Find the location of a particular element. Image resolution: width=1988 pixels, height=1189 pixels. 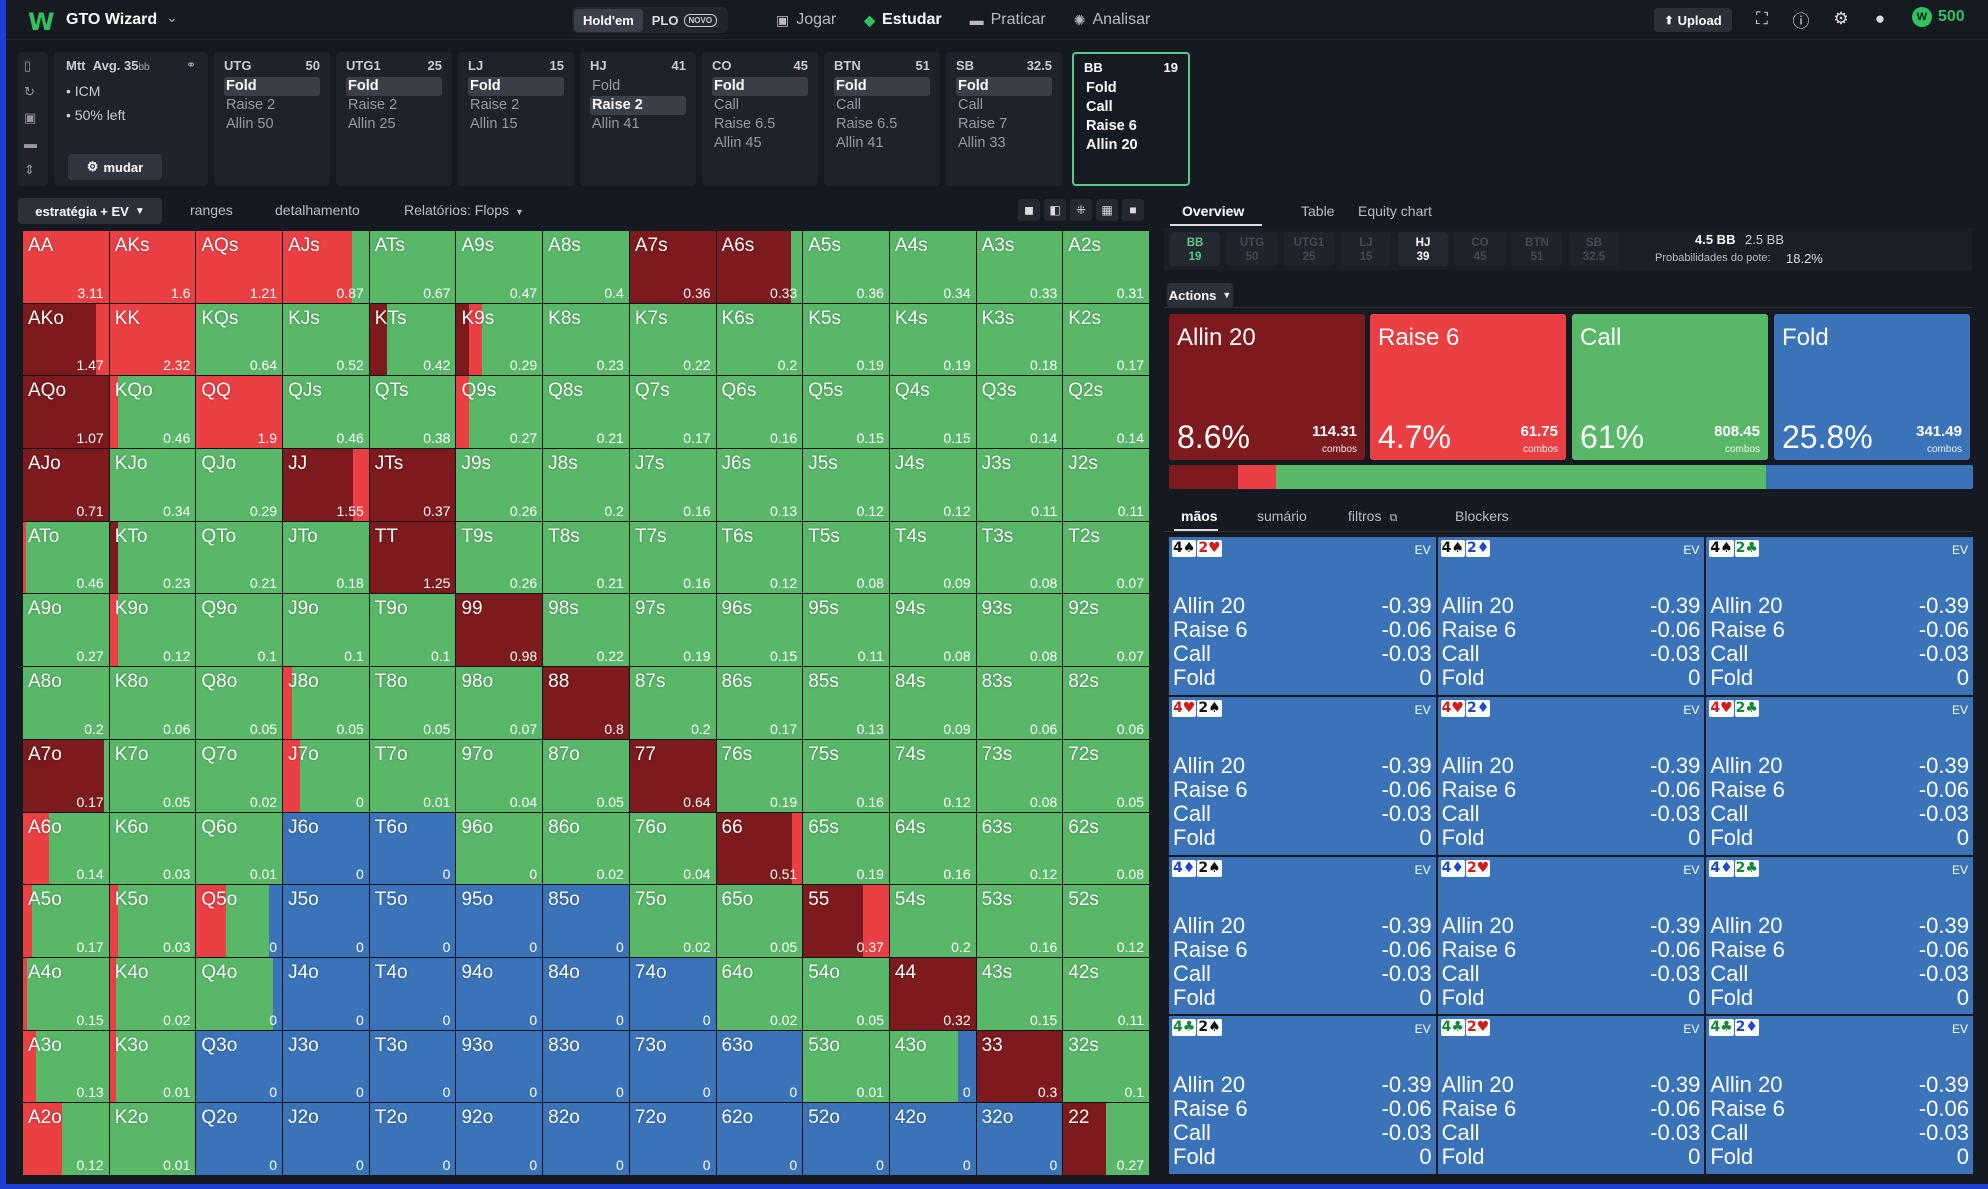

hand-cell: AA 3.11 is located at coordinates (66, 267).